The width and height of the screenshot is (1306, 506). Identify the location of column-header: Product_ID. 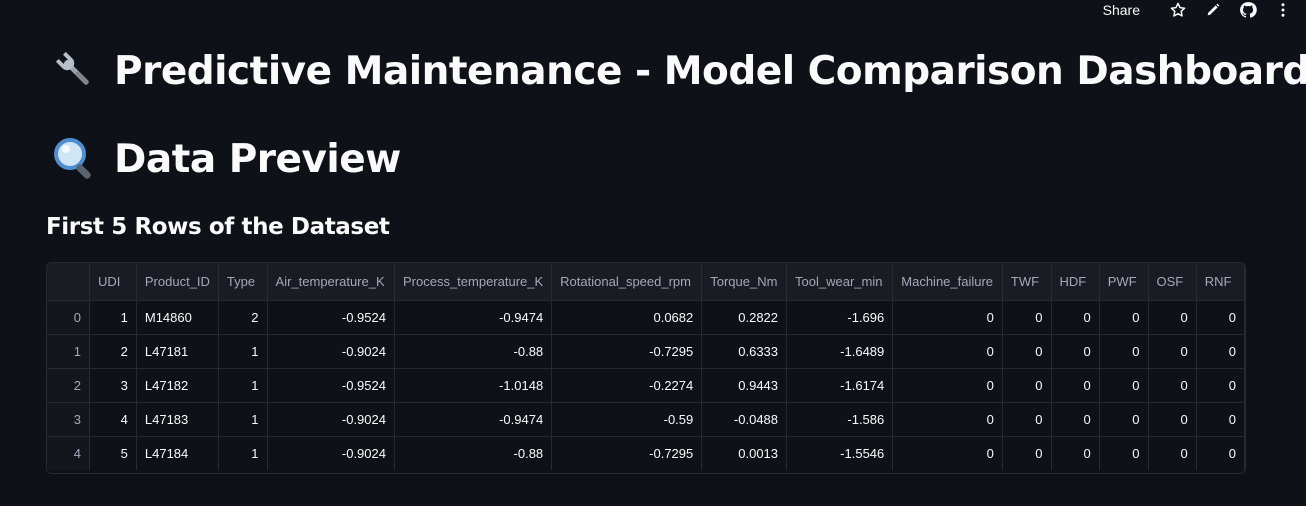
(177, 282).